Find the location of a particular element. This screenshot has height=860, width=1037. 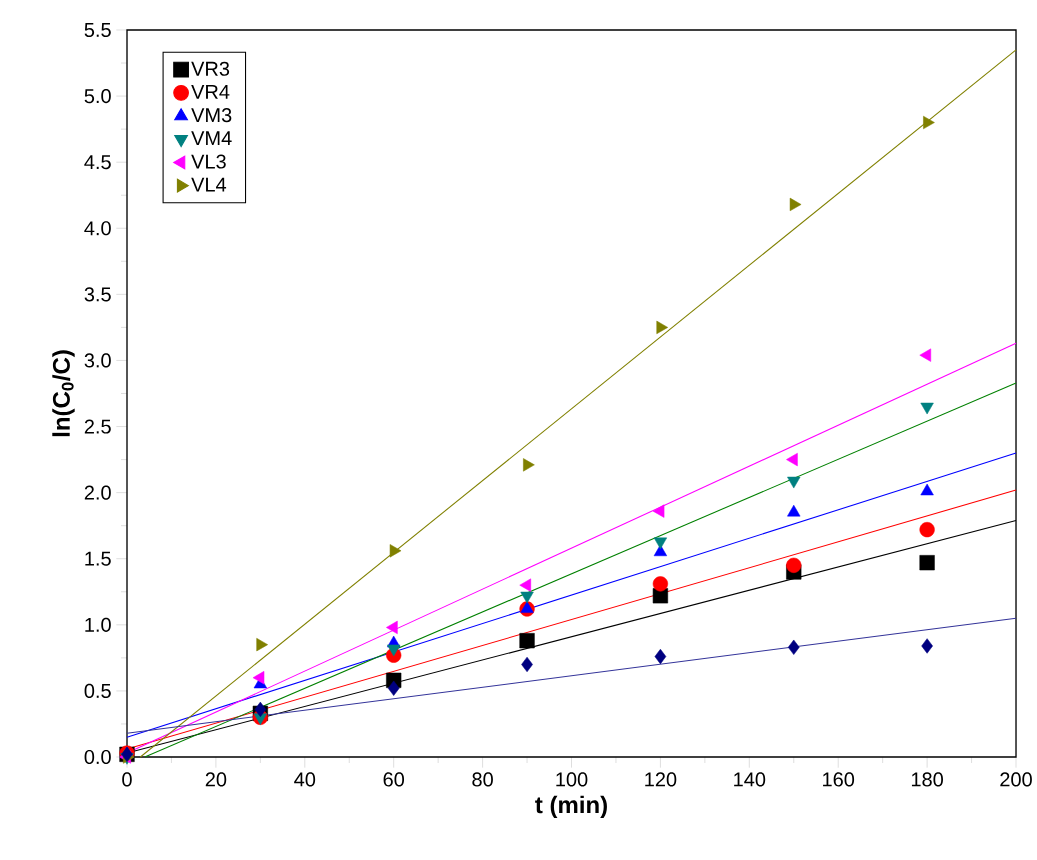

legend-label: VM3 is located at coordinates (211, 115).